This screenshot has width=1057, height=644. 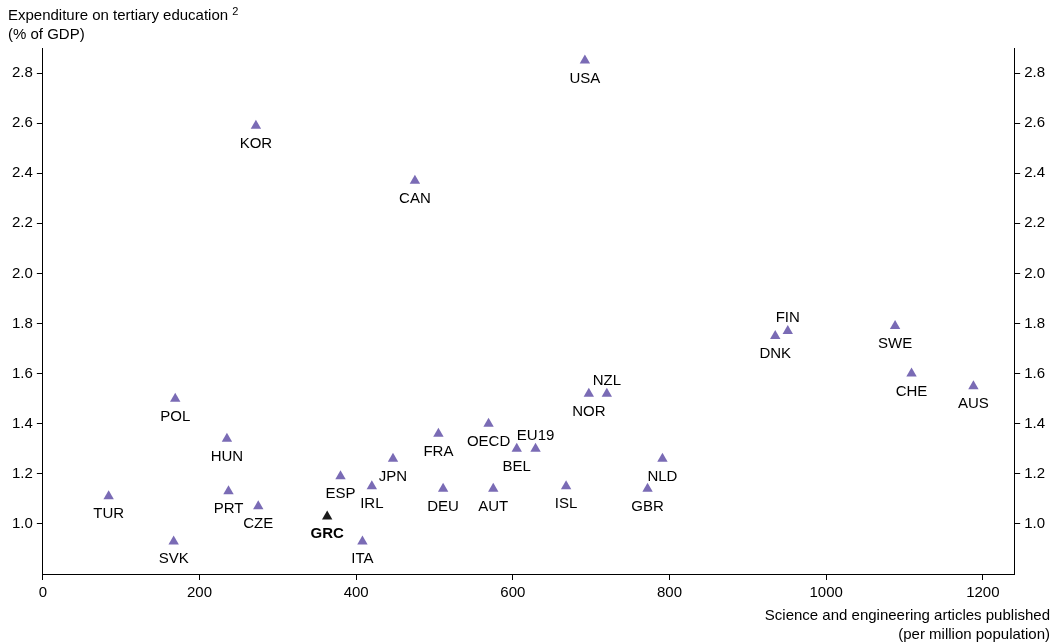 What do you see at coordinates (535, 434) in the screenshot?
I see `annotation: EU19` at bounding box center [535, 434].